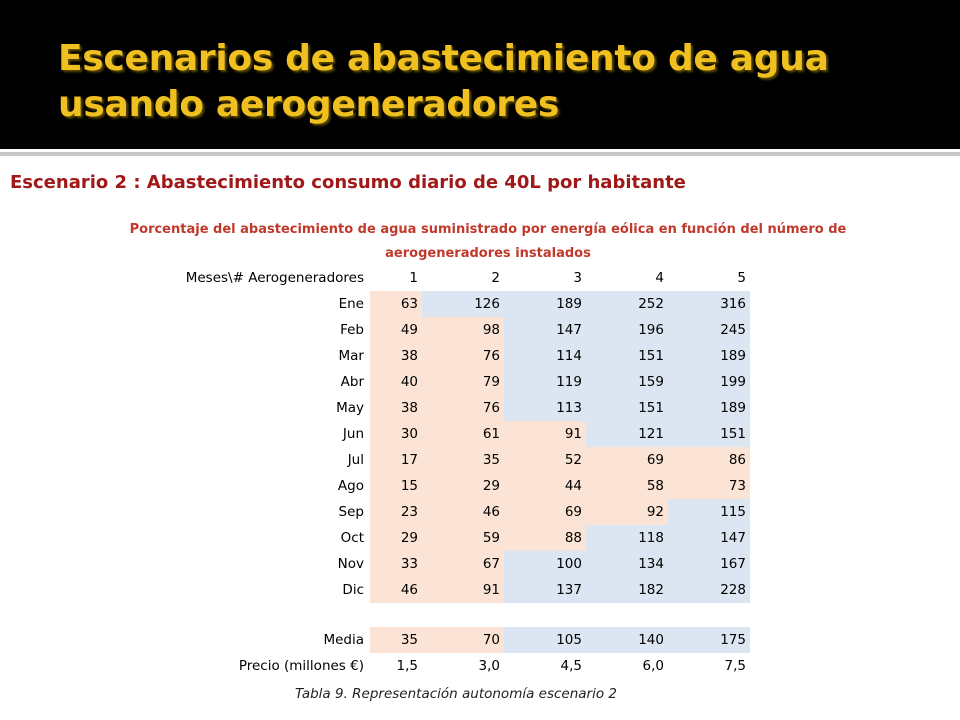 This screenshot has height=720, width=960. What do you see at coordinates (709, 460) in the screenshot?
I see `table-cell: 86` at bounding box center [709, 460].